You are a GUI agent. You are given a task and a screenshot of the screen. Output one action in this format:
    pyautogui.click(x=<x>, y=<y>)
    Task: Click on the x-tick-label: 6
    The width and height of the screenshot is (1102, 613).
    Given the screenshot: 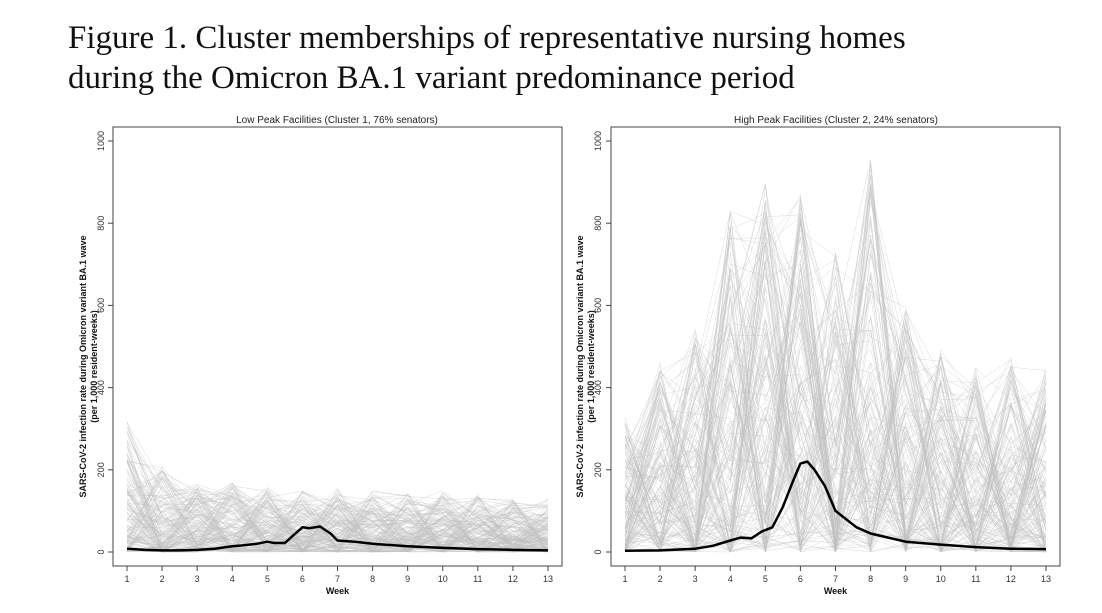 What is the action you would take?
    pyautogui.click(x=302, y=579)
    